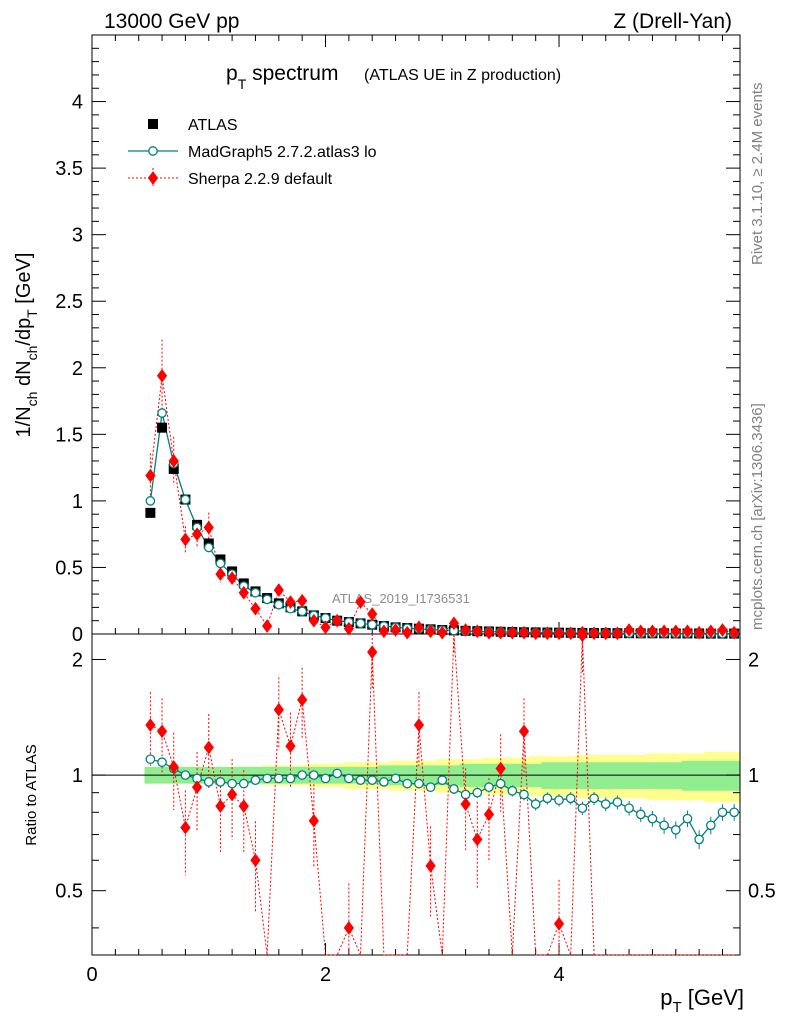  I want to click on y-tick-label: 0, so click(77, 635).